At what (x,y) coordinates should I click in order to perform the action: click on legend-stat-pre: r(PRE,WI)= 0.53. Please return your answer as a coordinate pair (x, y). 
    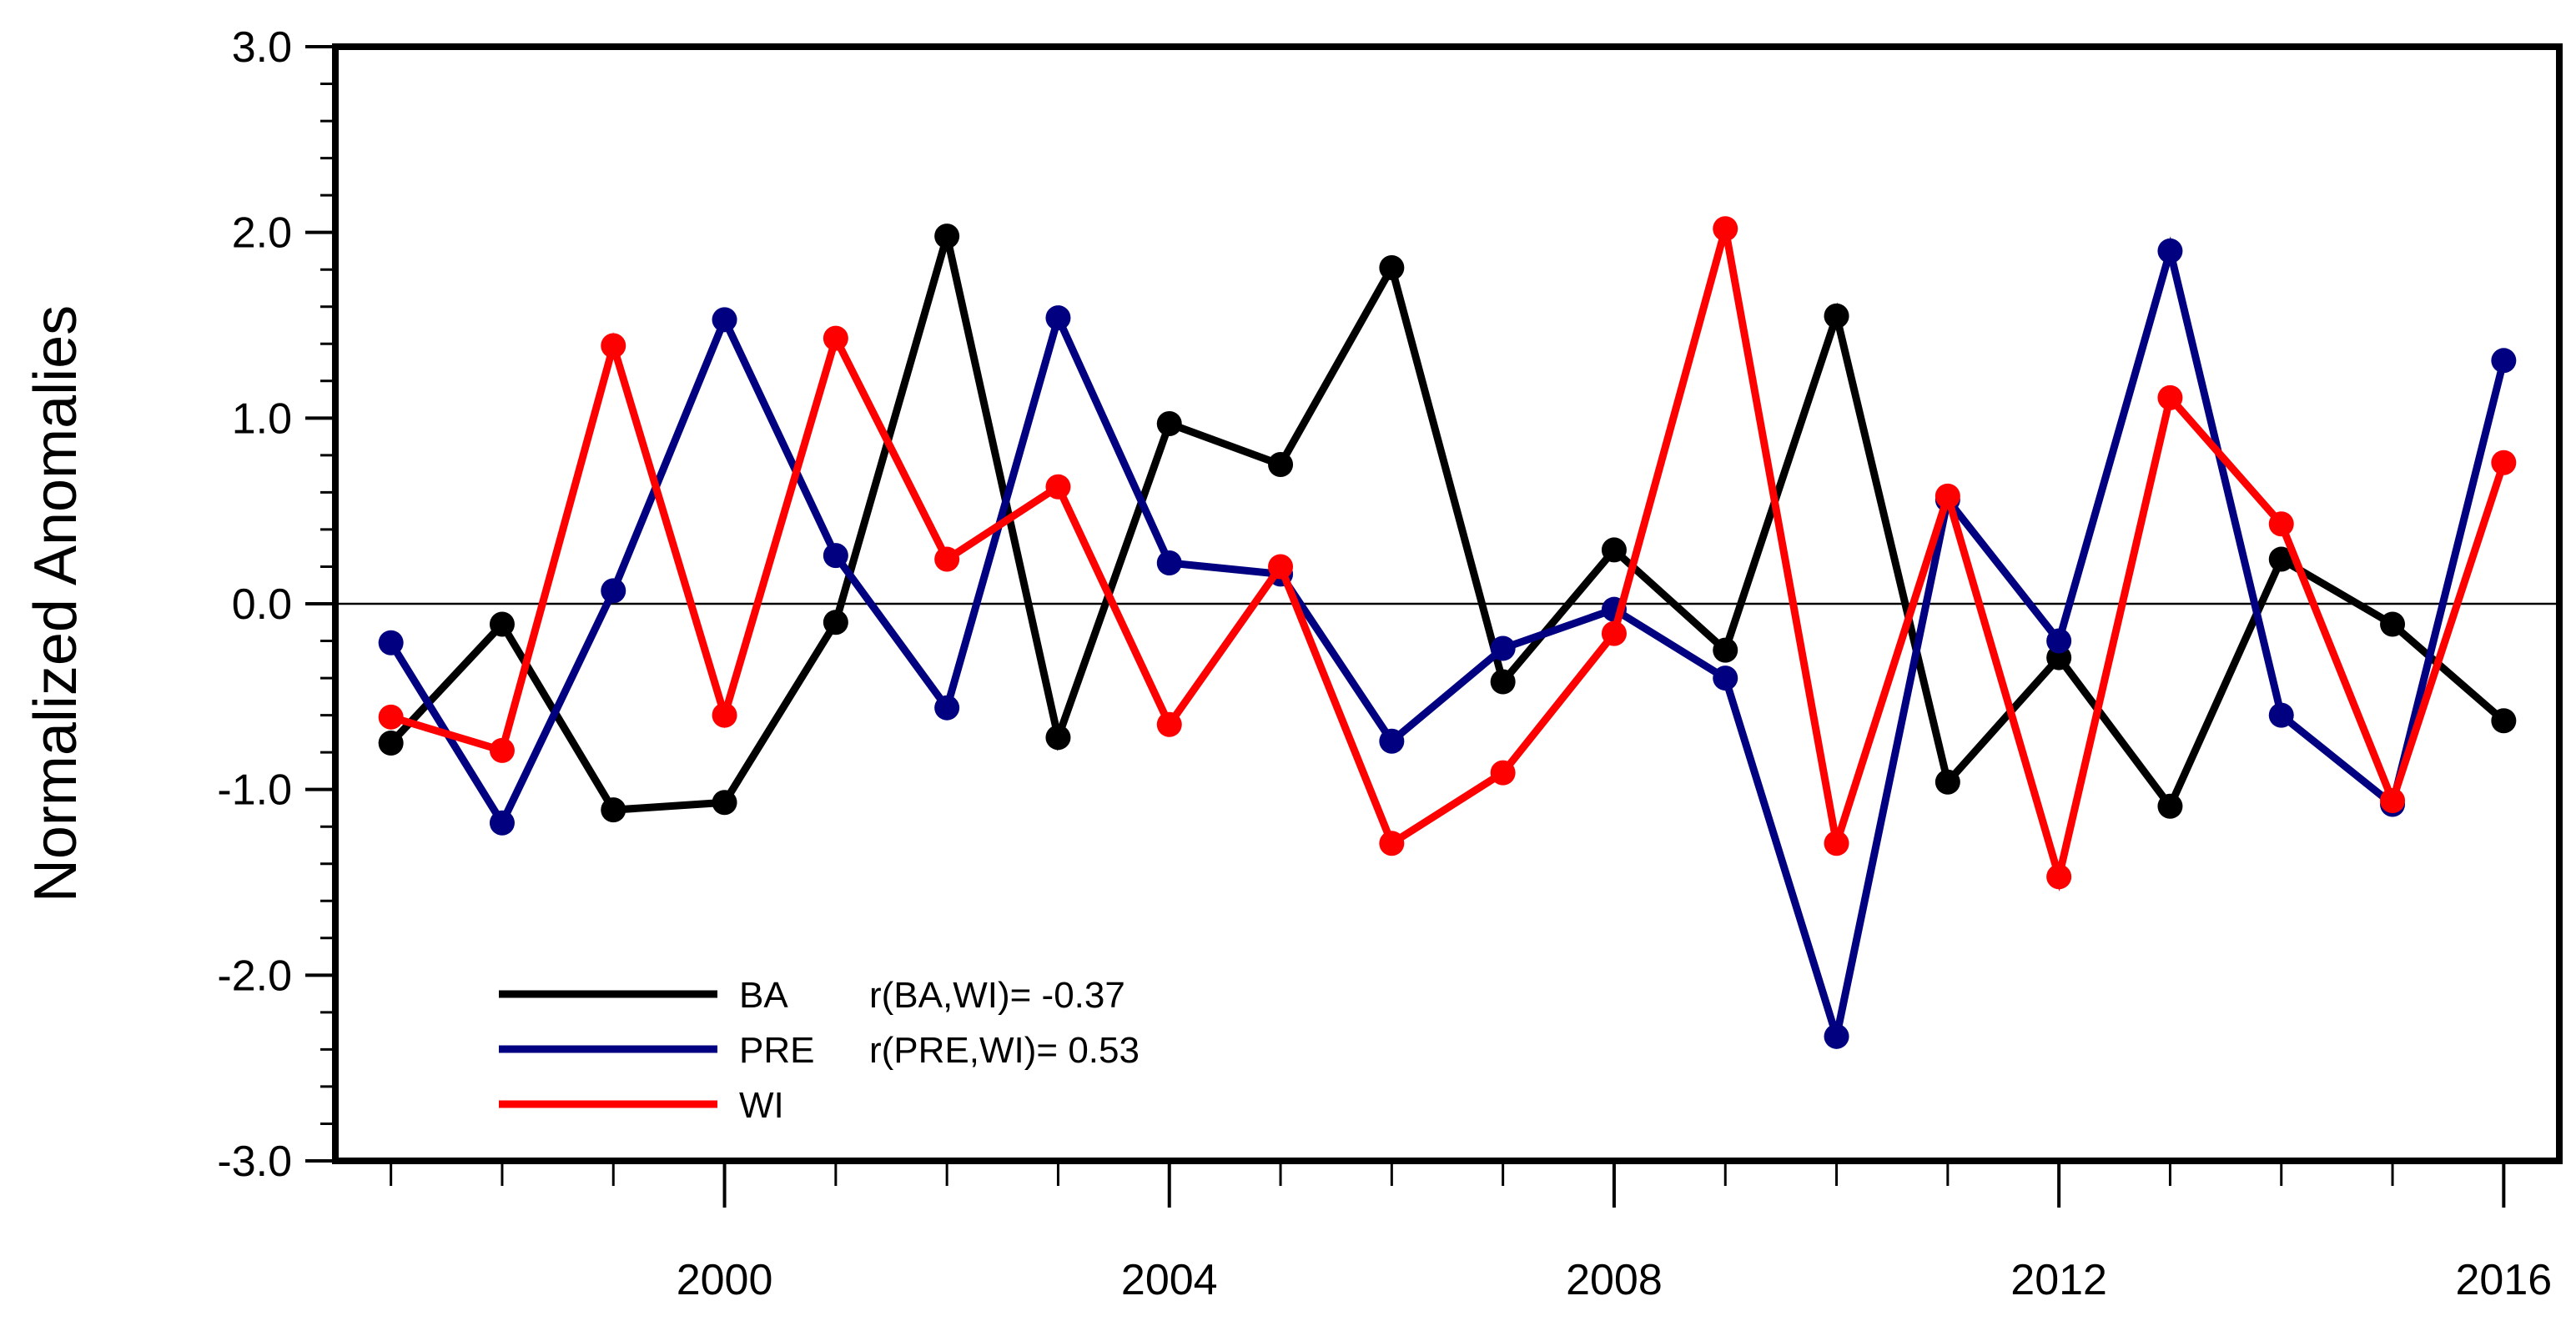
    Looking at the image, I should click on (1004, 1050).